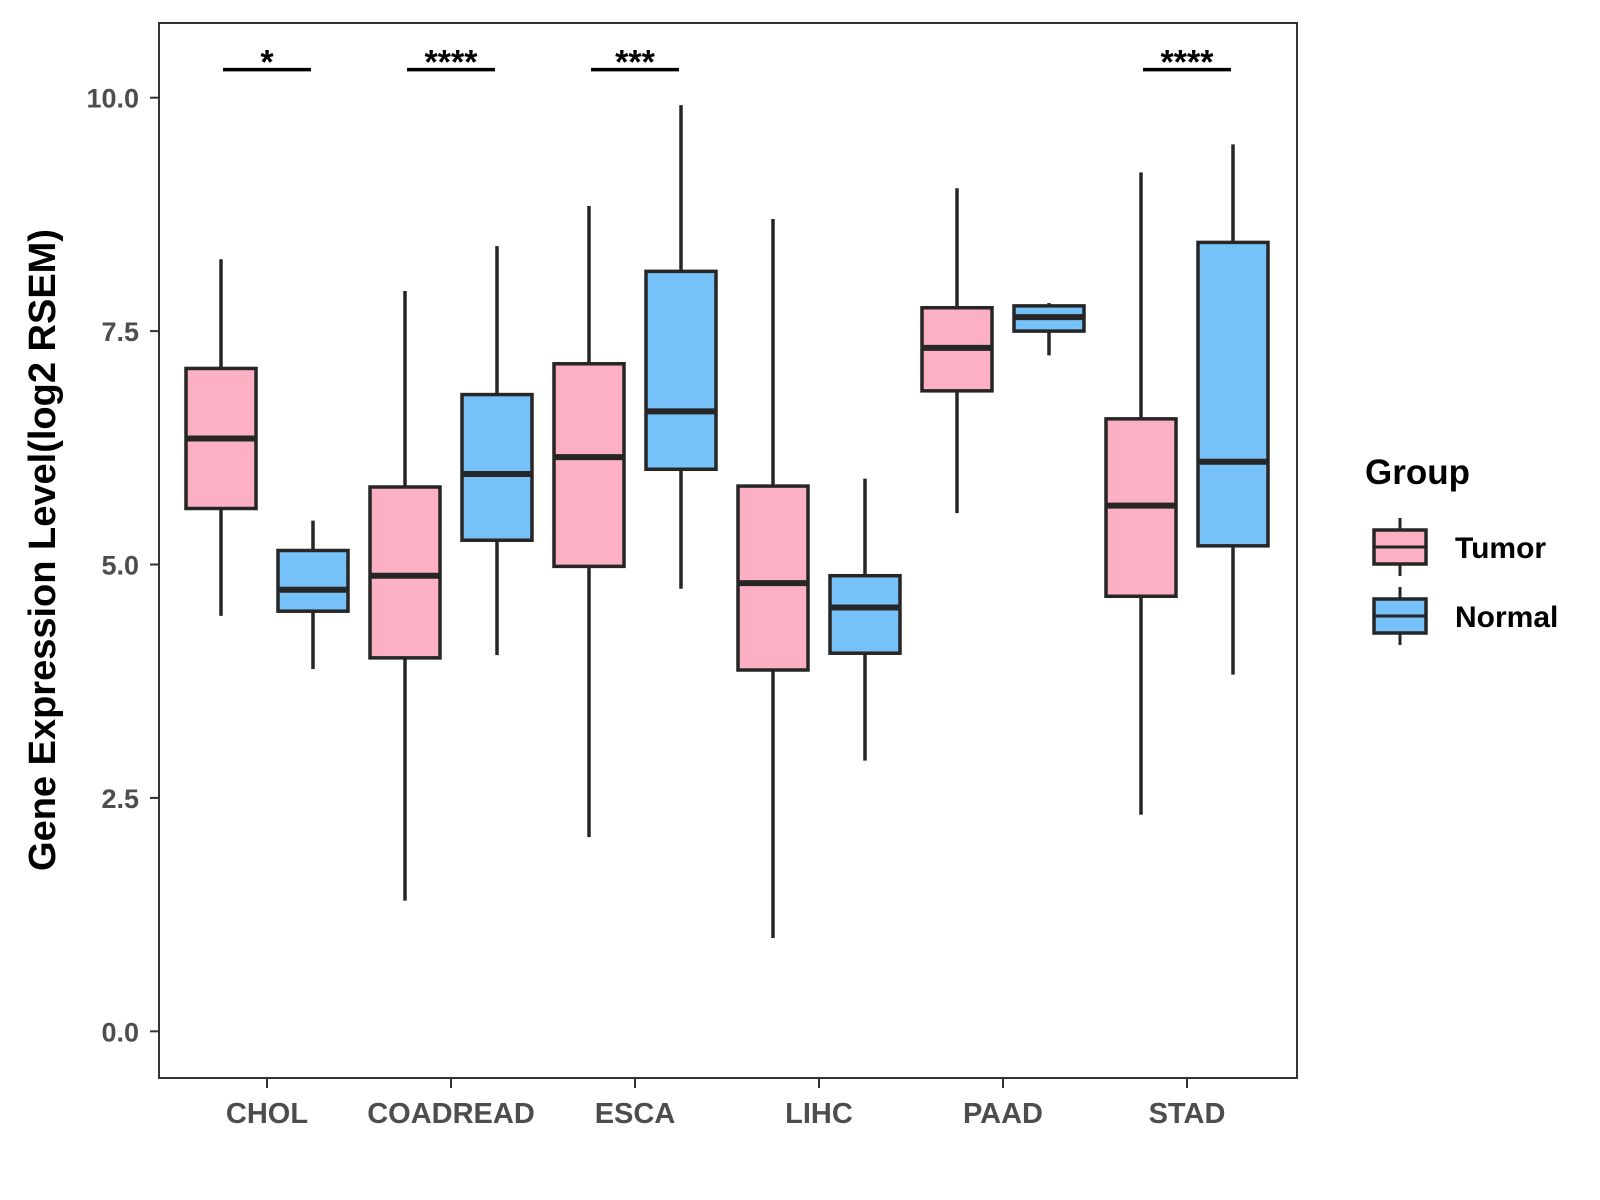  What do you see at coordinates (120, 799) in the screenshot?
I see `y-tick-label: 2.5` at bounding box center [120, 799].